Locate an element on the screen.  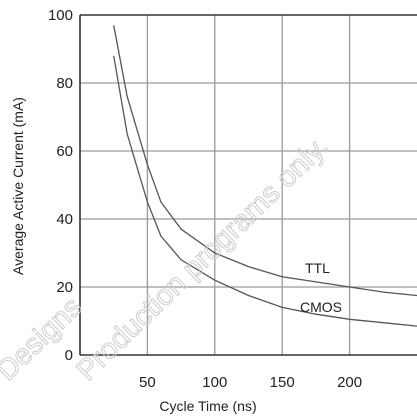
y-tick-label-20: 20 is located at coordinates (64, 287).